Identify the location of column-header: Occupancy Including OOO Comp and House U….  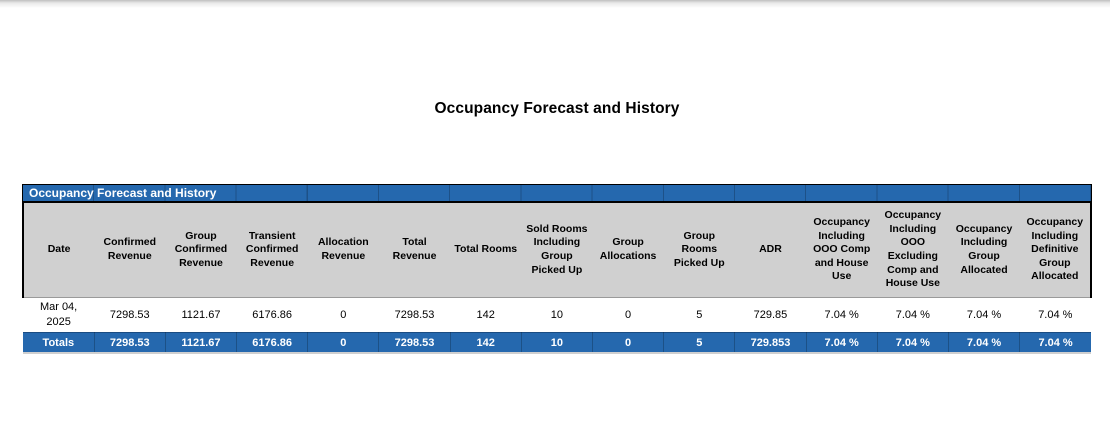
(842, 250).